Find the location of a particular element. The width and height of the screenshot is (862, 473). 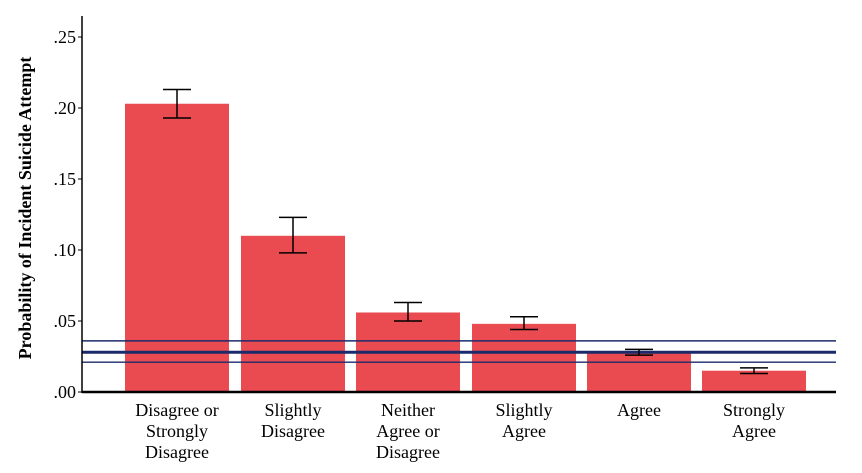

y-axis-title: Probability of Incident Suicide Attempt is located at coordinates (25, 208).